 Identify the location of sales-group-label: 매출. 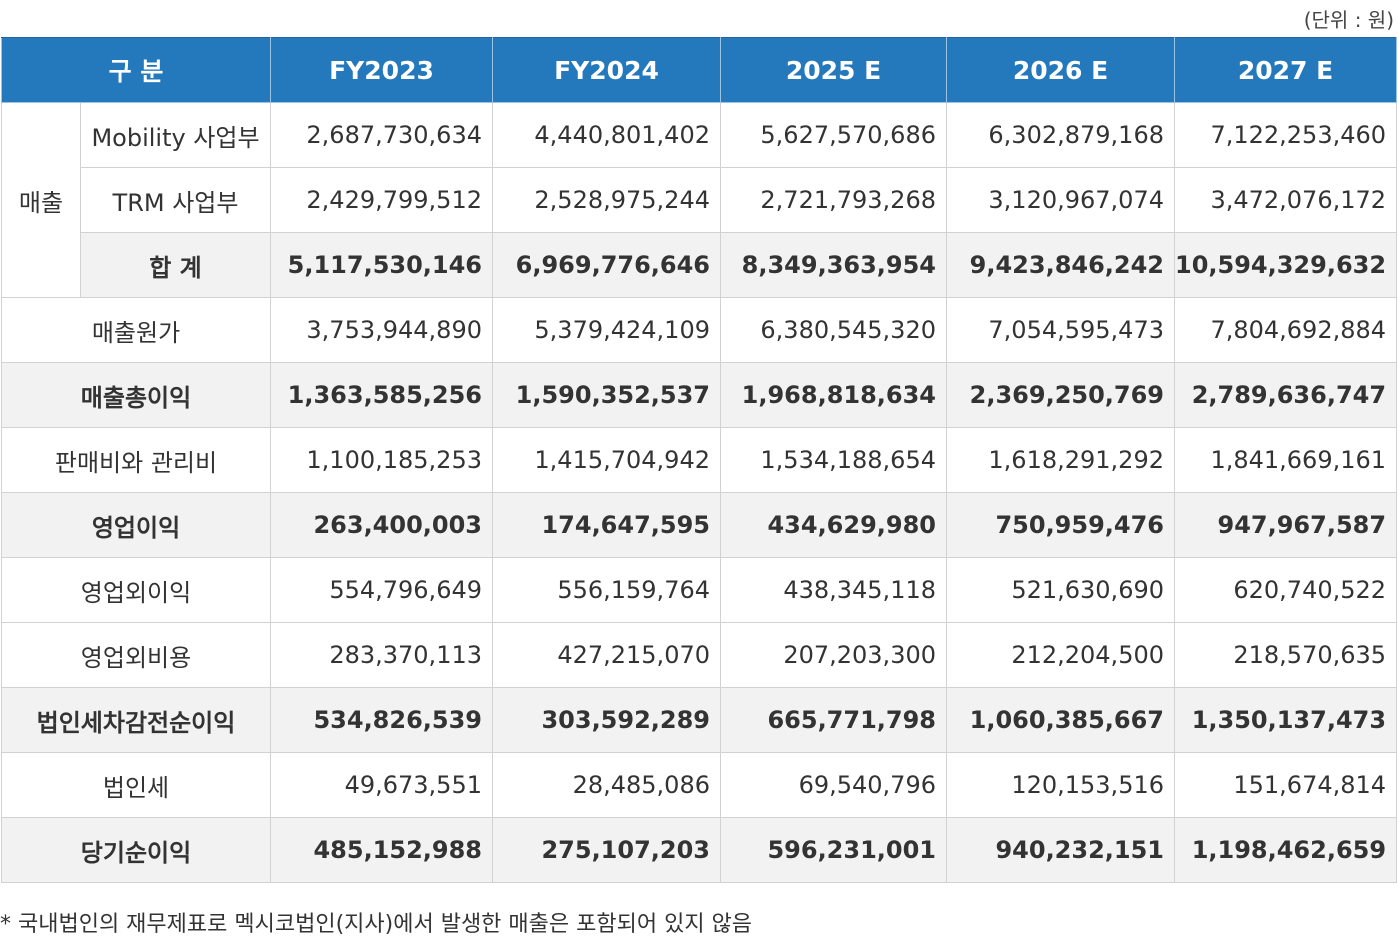
(41, 200).